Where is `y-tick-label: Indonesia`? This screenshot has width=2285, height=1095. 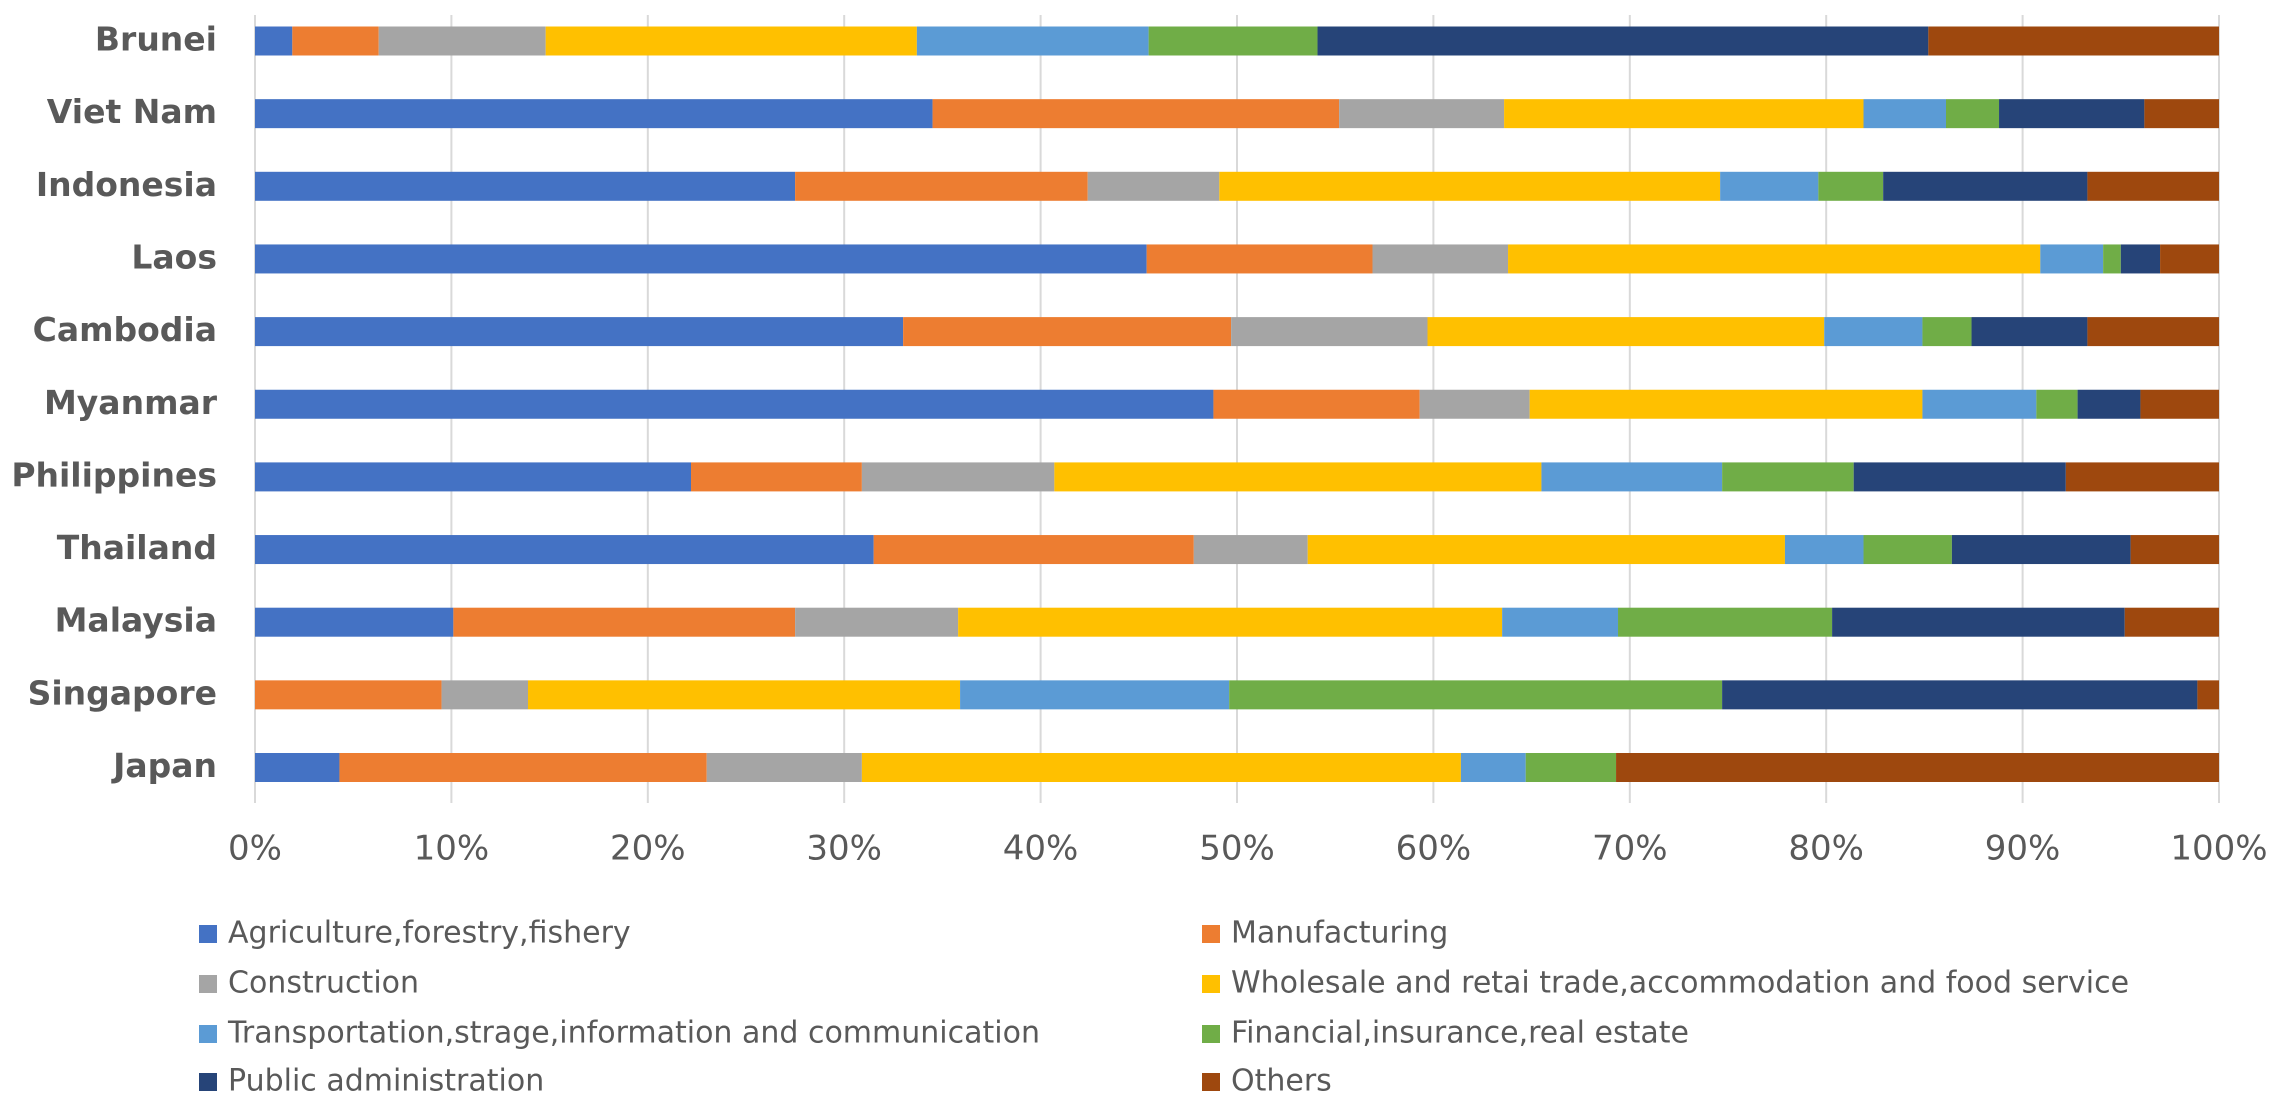 y-tick-label: Indonesia is located at coordinates (126, 184).